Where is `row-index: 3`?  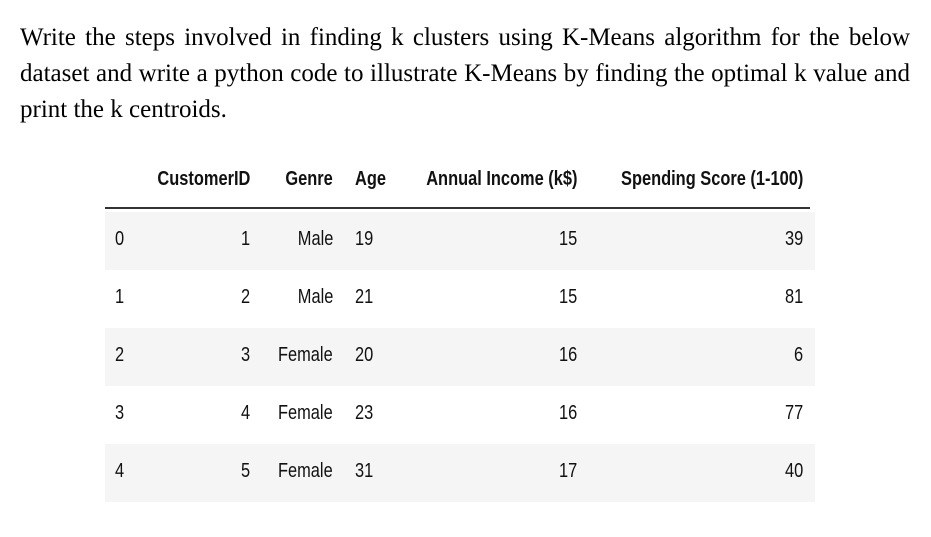
row-index: 3 is located at coordinates (120, 413).